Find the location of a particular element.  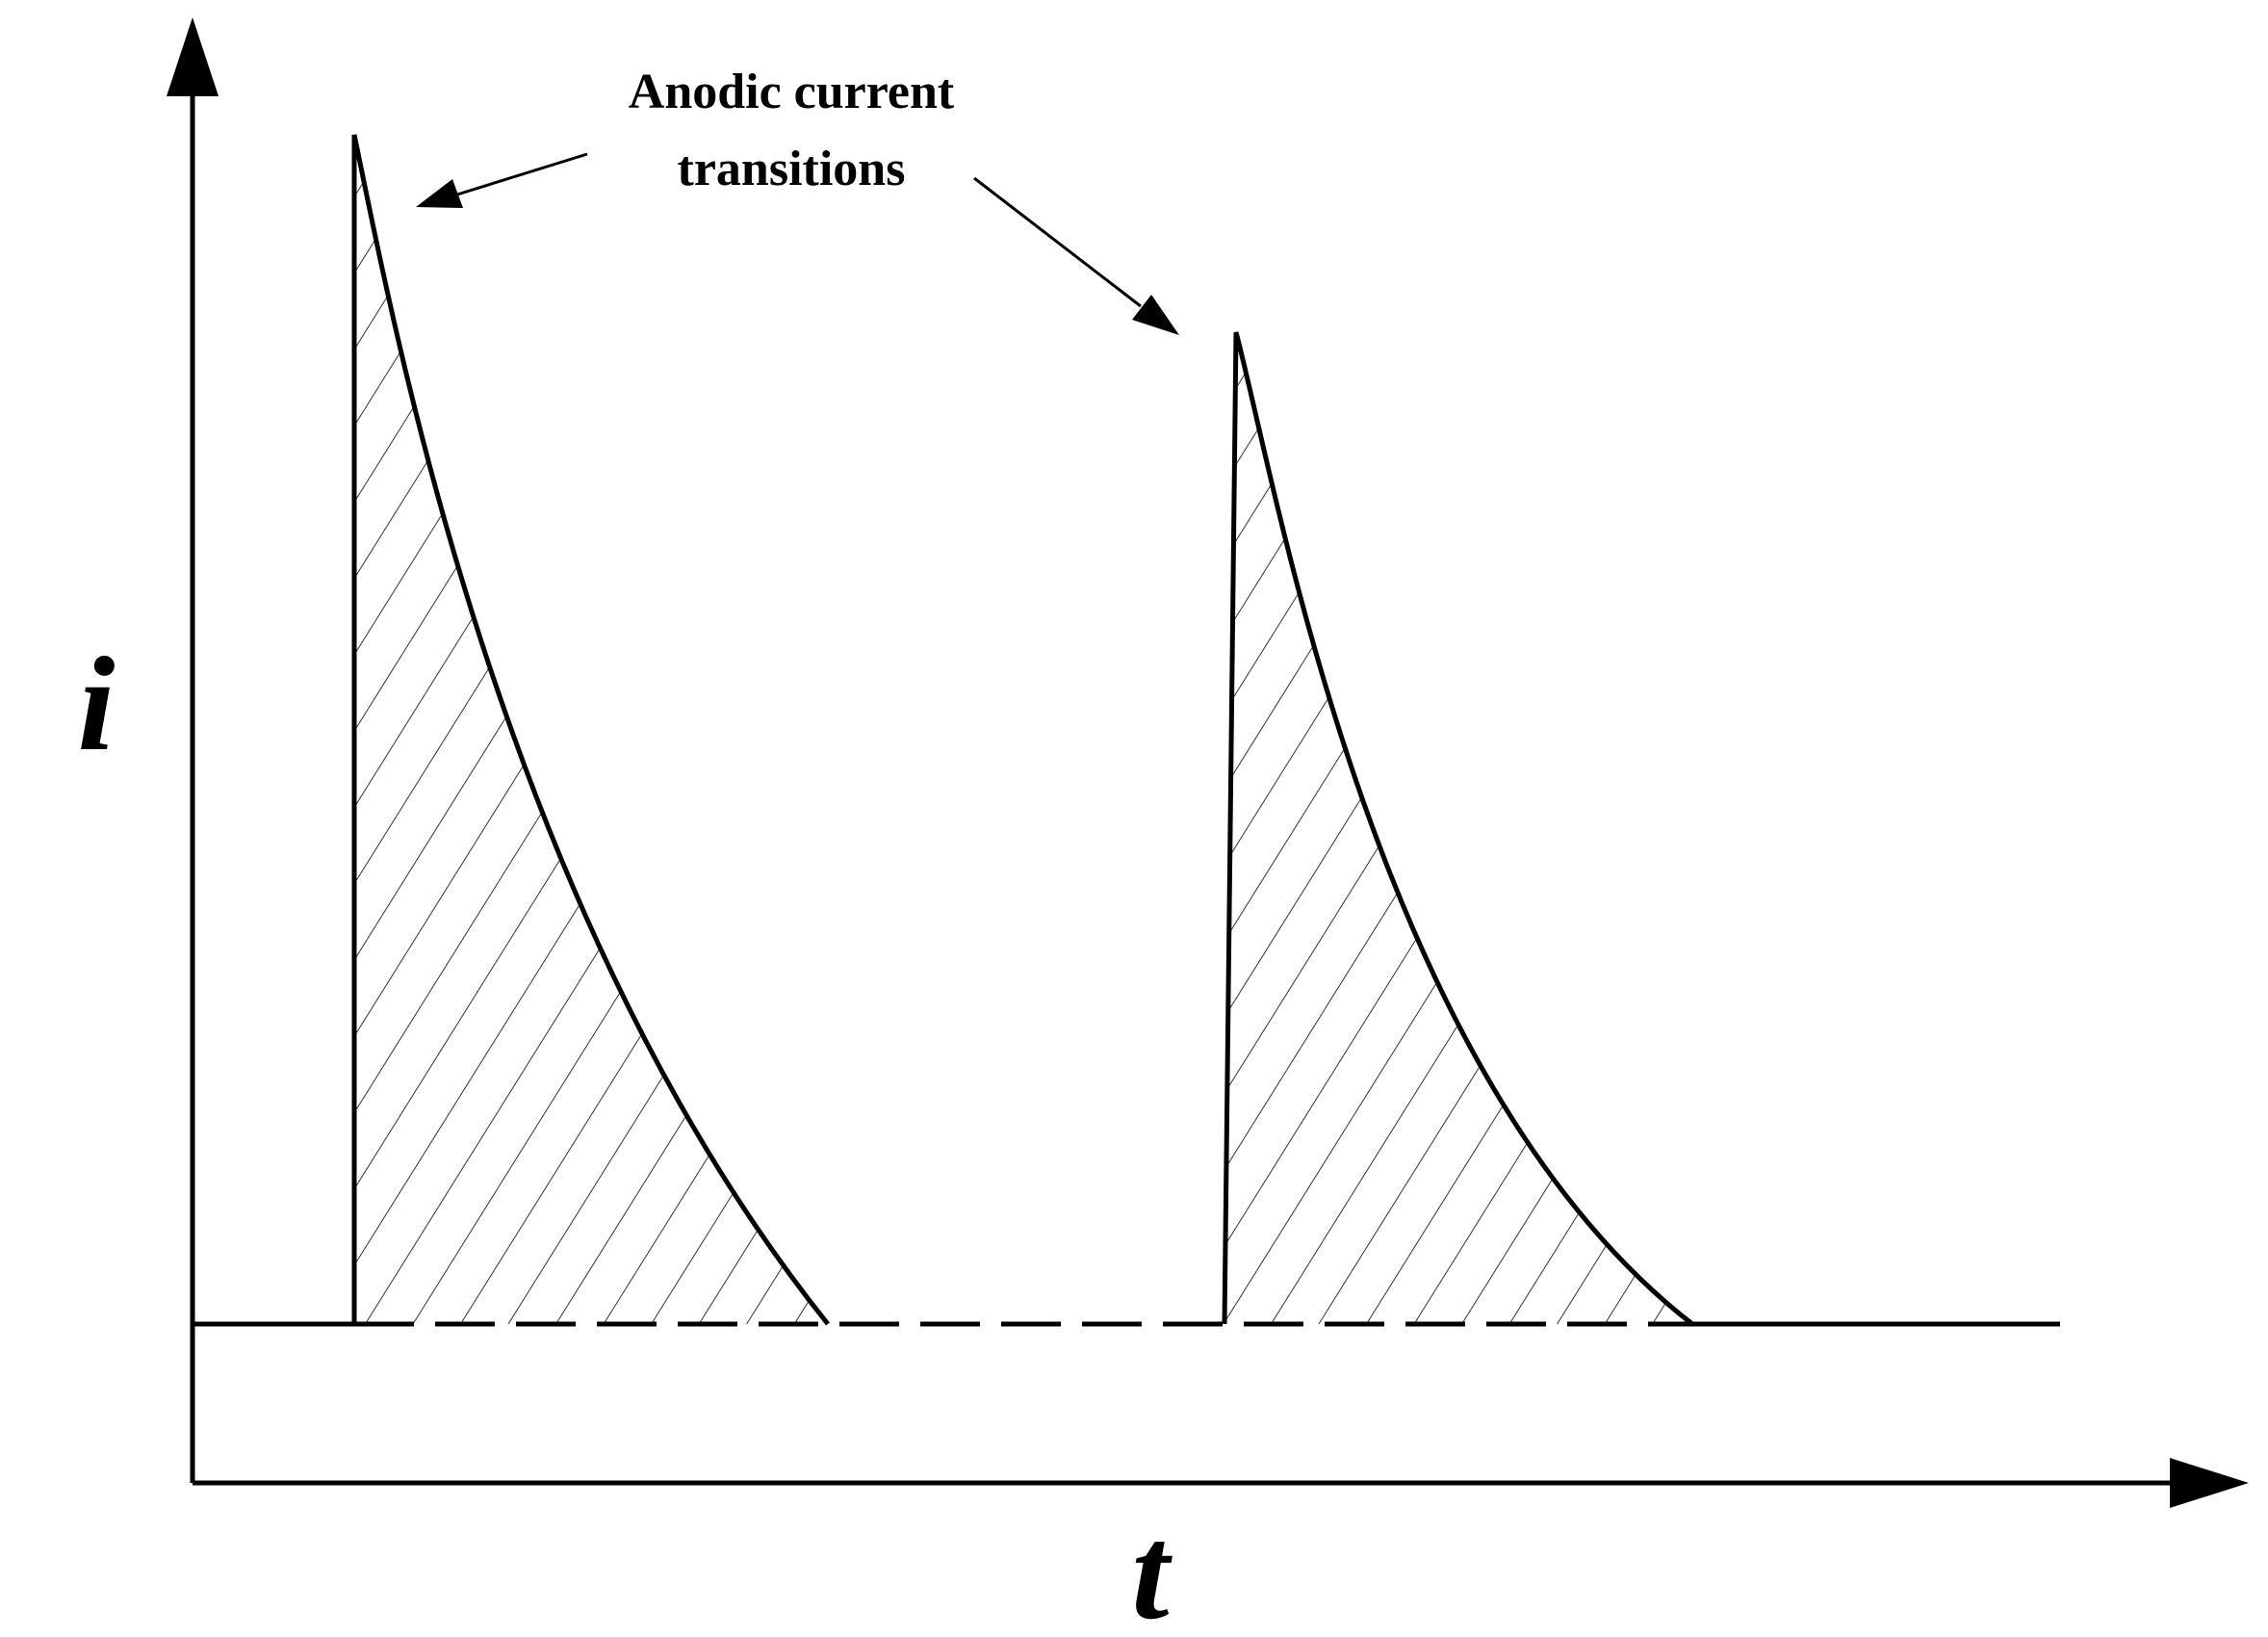

transient-2-curve is located at coordinates (1458, 828).